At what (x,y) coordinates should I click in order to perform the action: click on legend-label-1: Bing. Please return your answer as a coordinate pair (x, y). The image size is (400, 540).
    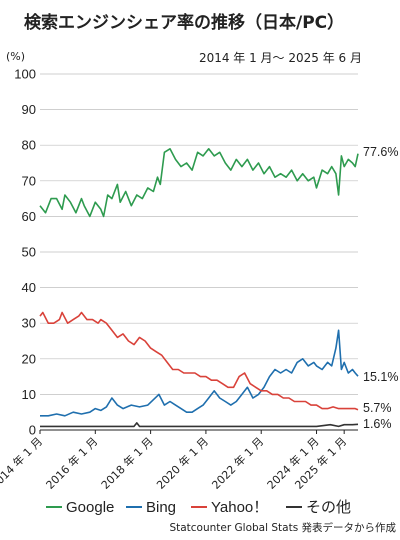
    Looking at the image, I should click on (161, 507).